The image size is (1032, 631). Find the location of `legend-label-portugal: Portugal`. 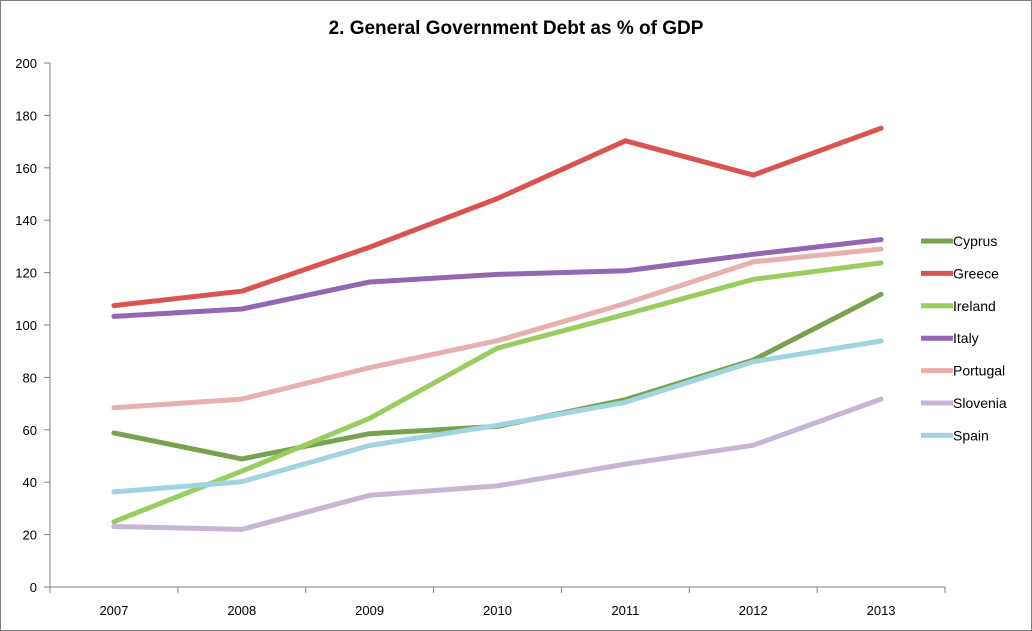

legend-label-portugal: Portugal is located at coordinates (979, 371).